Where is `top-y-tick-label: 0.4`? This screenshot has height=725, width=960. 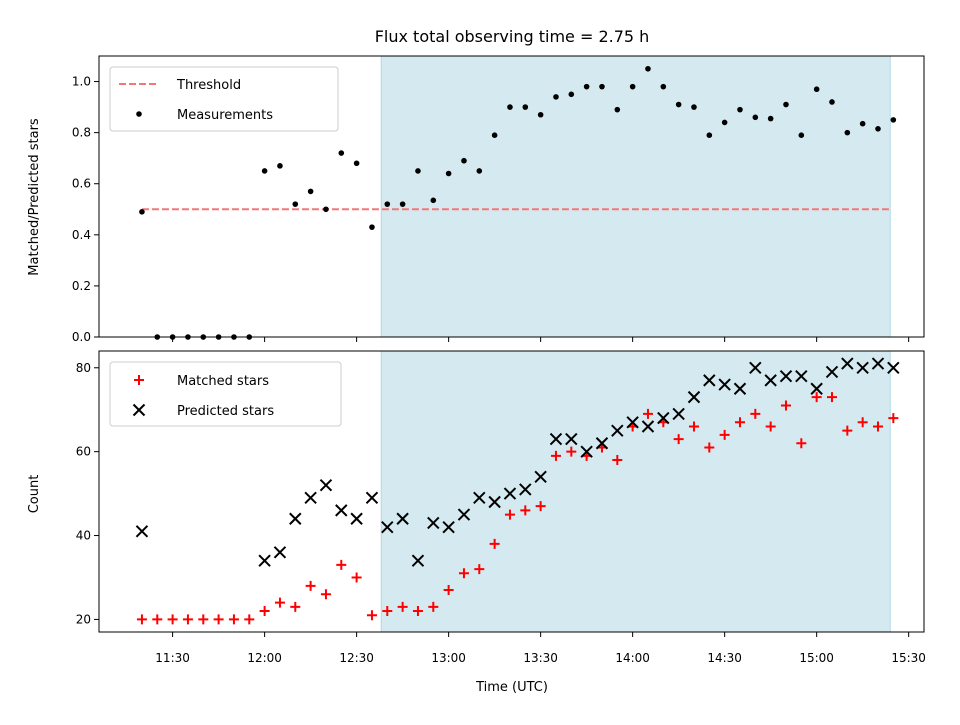
top-y-tick-label: 0.4 is located at coordinates (81, 235).